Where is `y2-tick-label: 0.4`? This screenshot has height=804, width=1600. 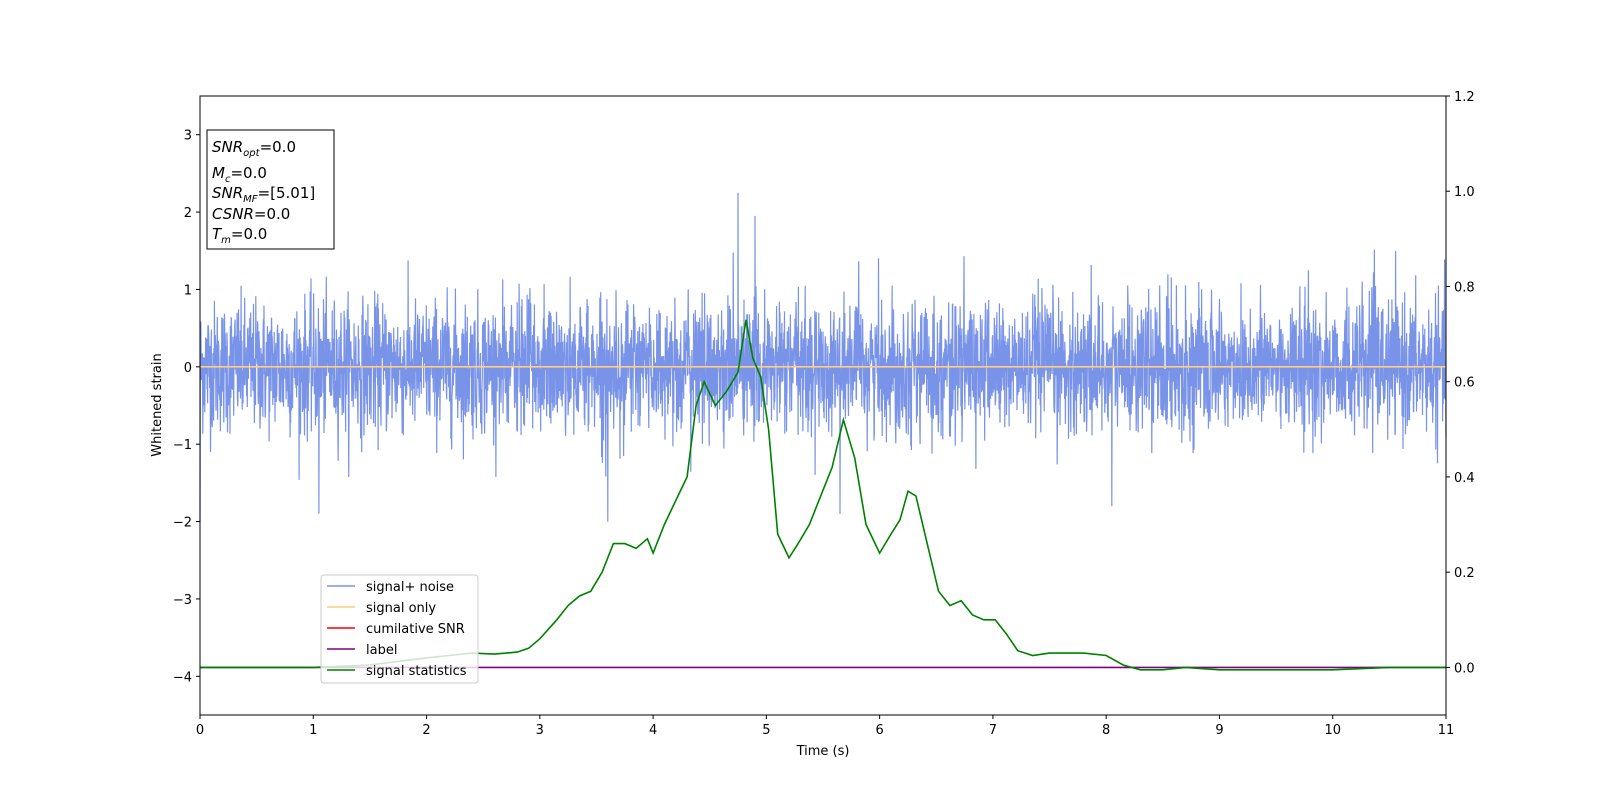
y2-tick-label: 0.4 is located at coordinates (1464, 478).